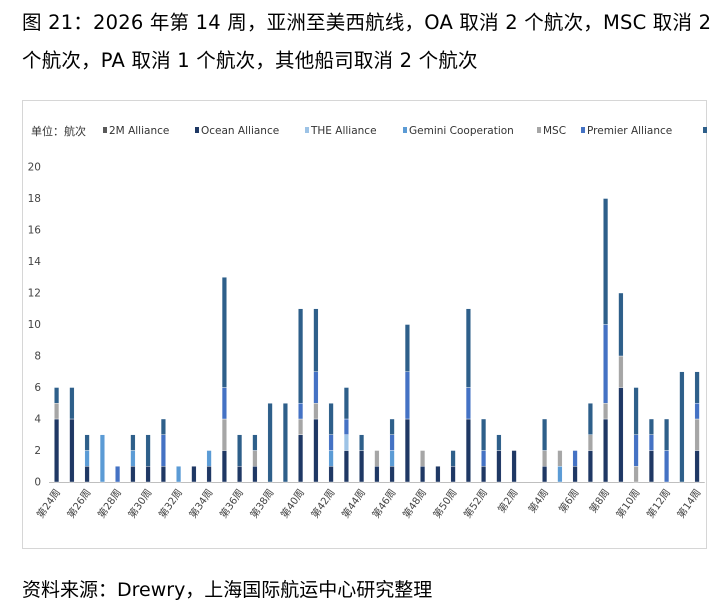 The image size is (728, 611). I want to click on y-tick-label: 0, so click(37, 483).